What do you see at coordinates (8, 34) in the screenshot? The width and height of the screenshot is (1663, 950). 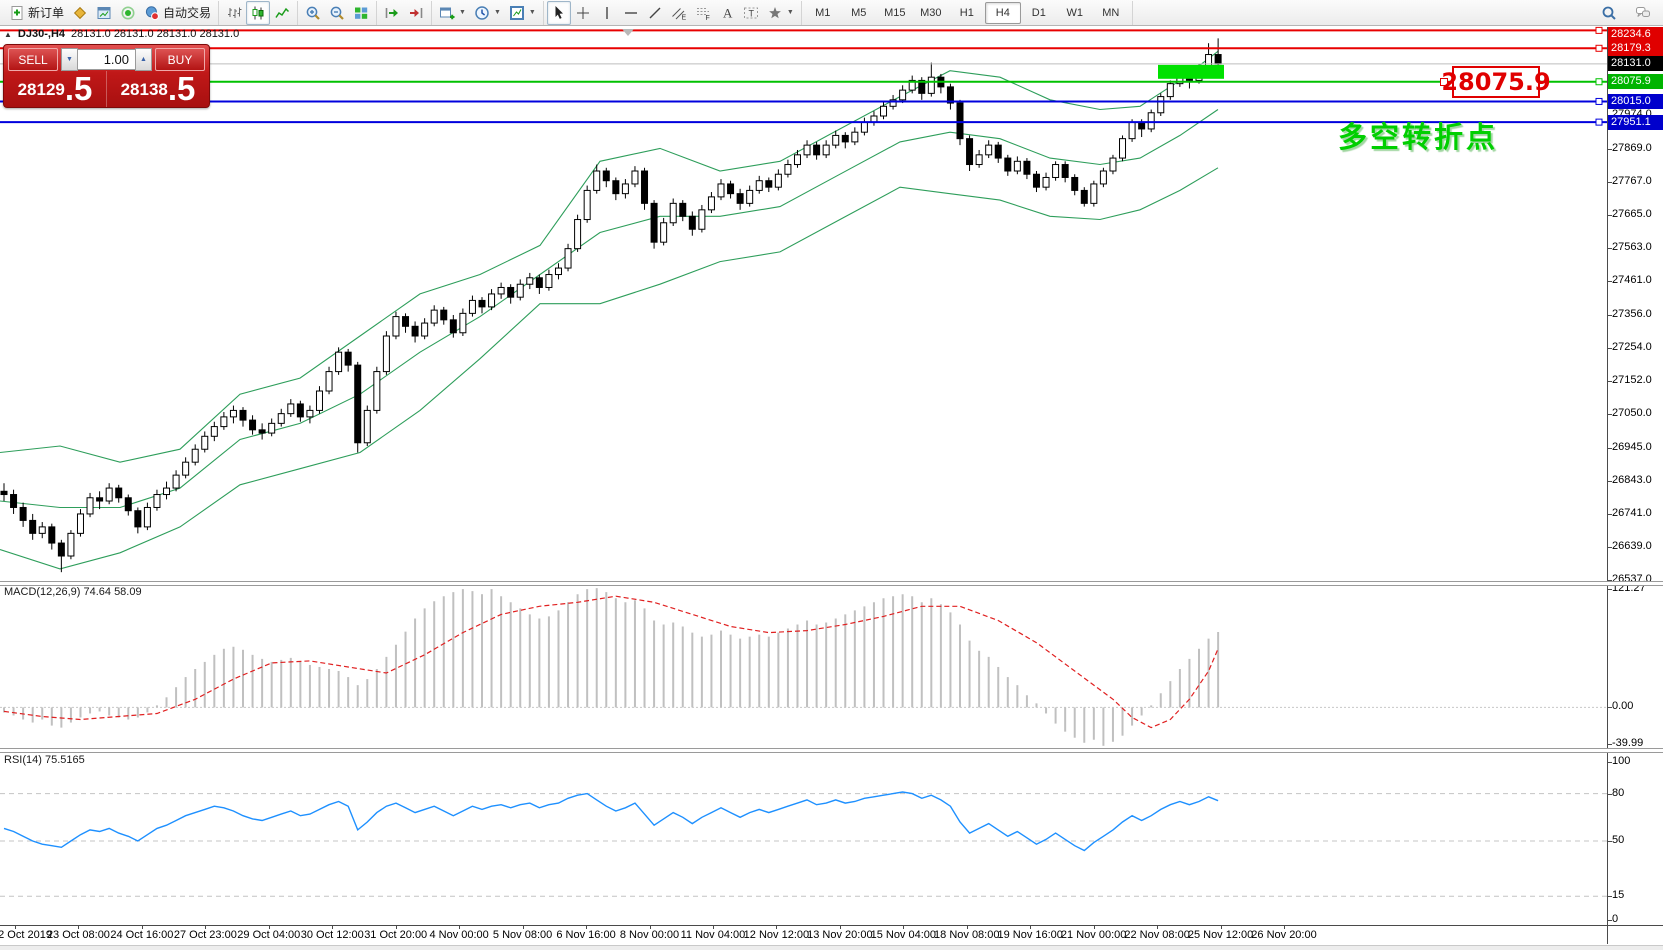 I see `collapse-panel-icon: ▲` at bounding box center [8, 34].